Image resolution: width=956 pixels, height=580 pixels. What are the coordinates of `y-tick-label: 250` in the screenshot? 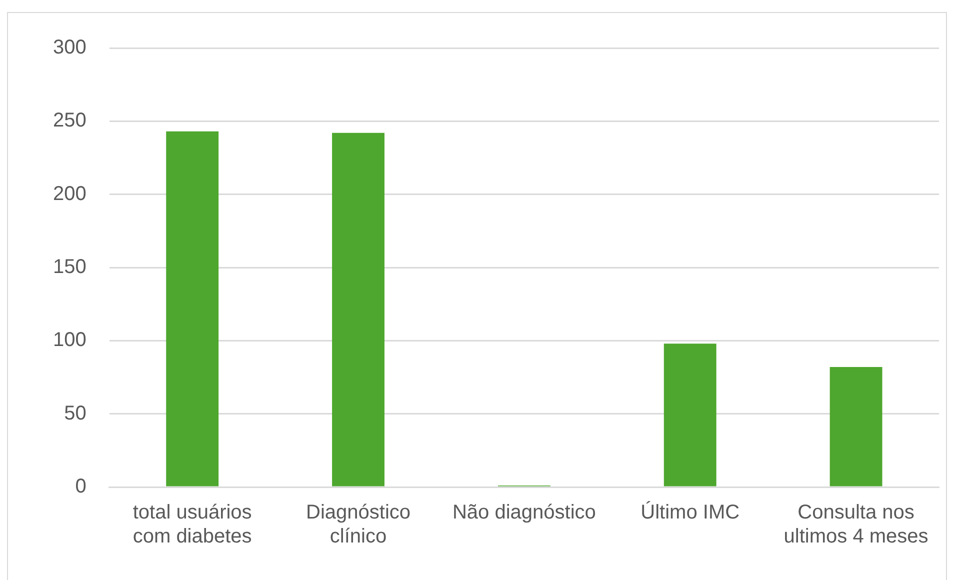 It's located at (69, 121).